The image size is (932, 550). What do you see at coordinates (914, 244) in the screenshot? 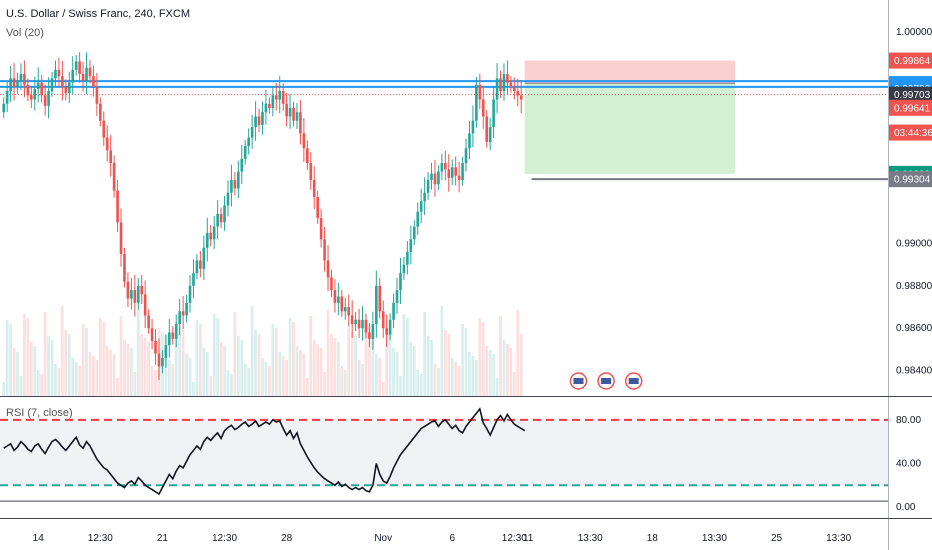
I see `price-tick-label: 0.99000` at bounding box center [914, 244].